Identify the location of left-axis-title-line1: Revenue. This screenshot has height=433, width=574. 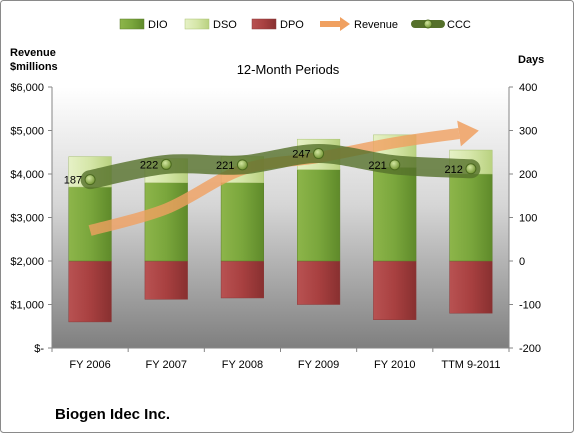
(33, 53).